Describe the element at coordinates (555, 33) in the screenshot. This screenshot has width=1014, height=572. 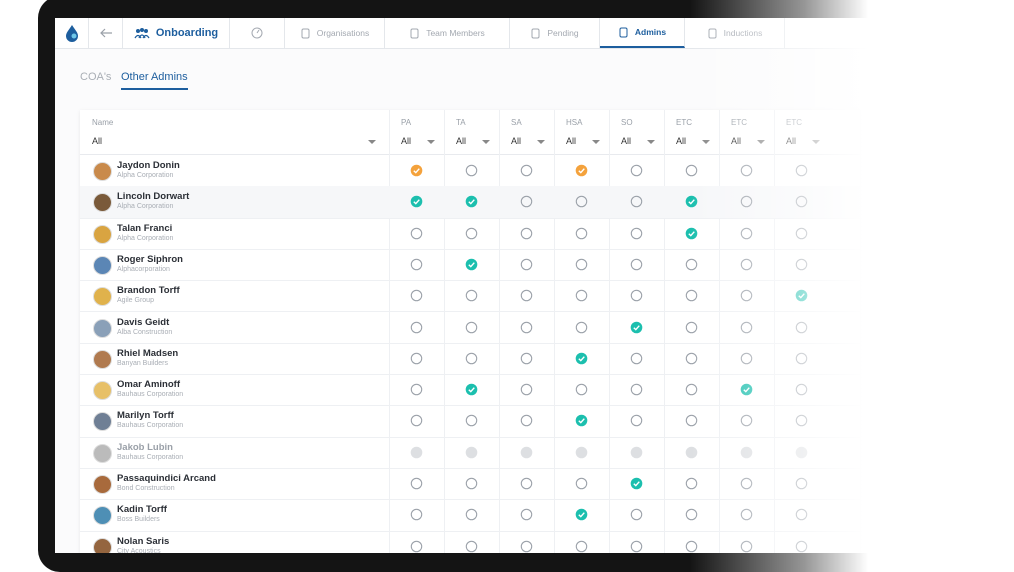
I see `nav-item: Pending` at that location.